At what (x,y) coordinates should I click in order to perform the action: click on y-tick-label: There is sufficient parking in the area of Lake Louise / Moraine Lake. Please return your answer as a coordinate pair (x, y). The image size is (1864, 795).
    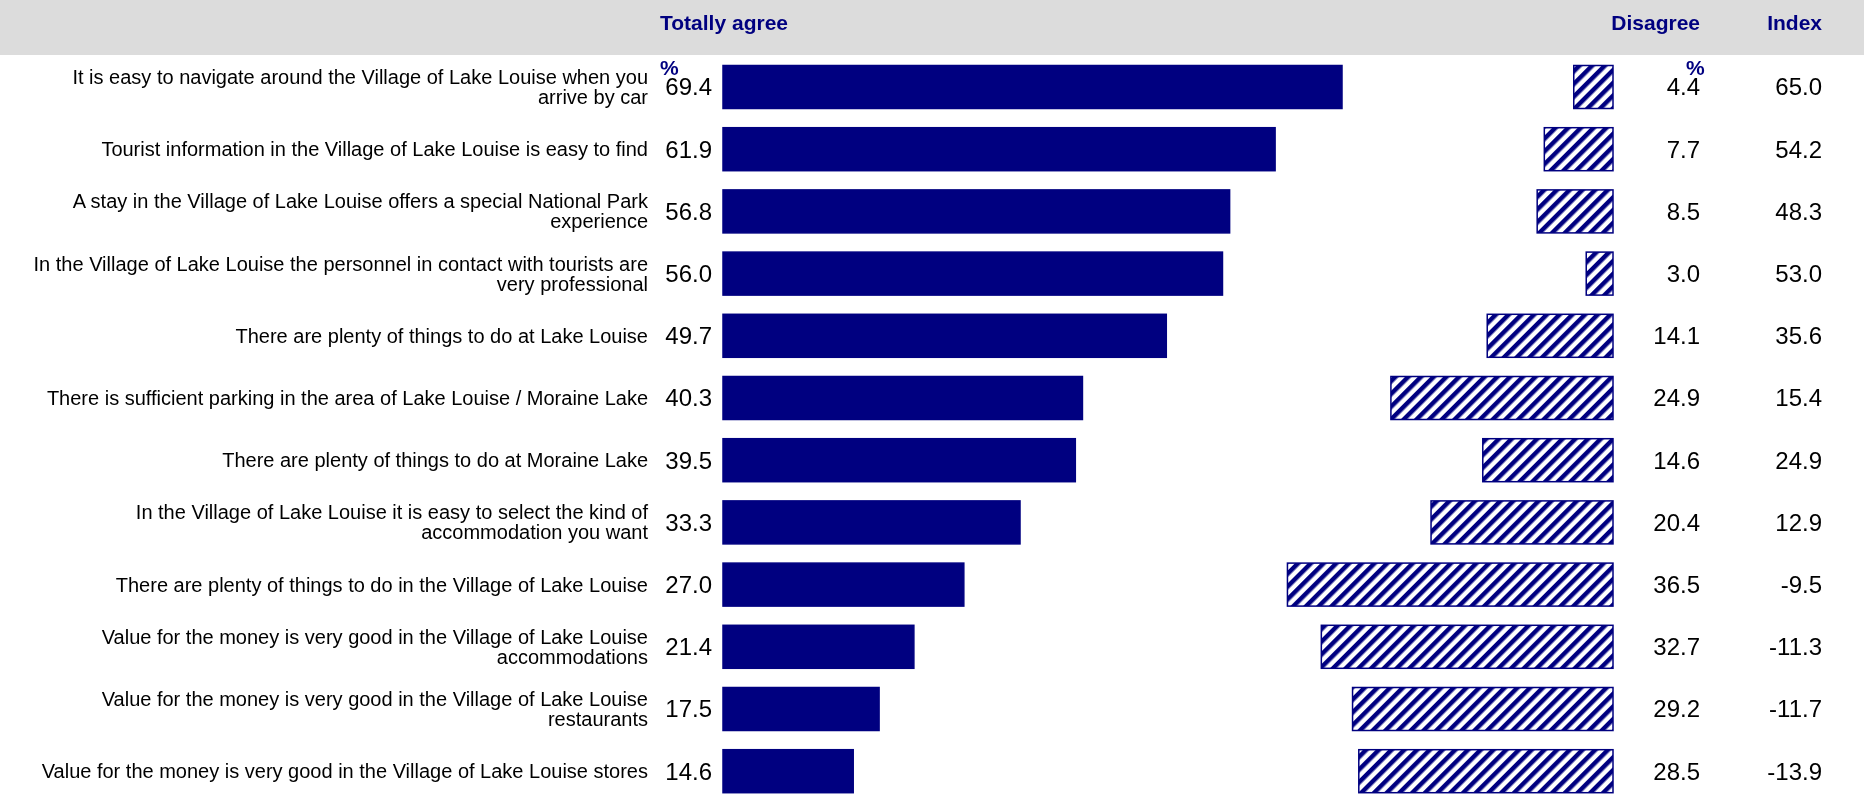
    Looking at the image, I should click on (347, 398).